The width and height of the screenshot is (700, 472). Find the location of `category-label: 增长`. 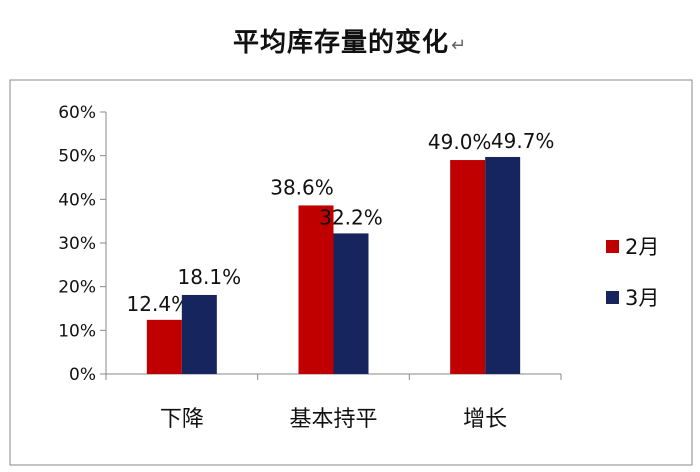

category-label: 增长 is located at coordinates (485, 419).